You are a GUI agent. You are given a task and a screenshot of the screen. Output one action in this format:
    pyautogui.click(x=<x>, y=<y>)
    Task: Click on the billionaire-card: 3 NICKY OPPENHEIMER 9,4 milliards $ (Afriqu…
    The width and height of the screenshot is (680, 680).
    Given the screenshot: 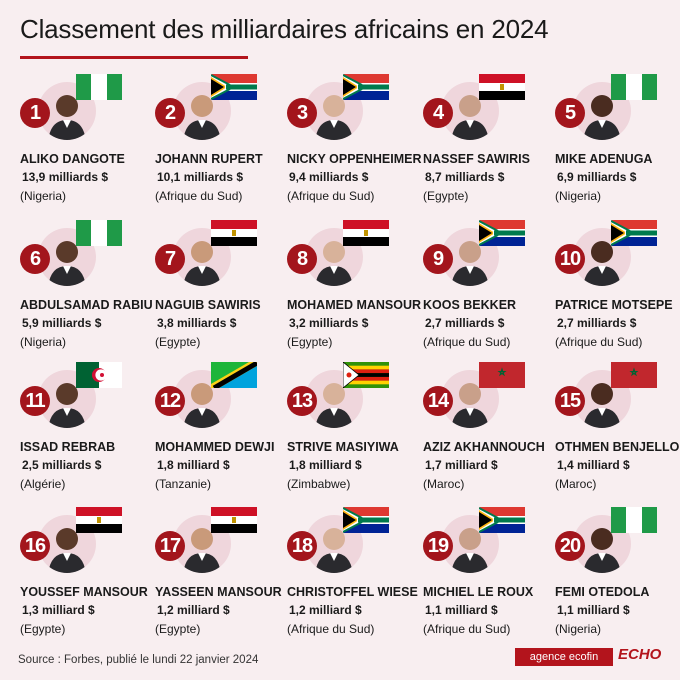 What is the action you would take?
    pyautogui.click(x=354, y=138)
    